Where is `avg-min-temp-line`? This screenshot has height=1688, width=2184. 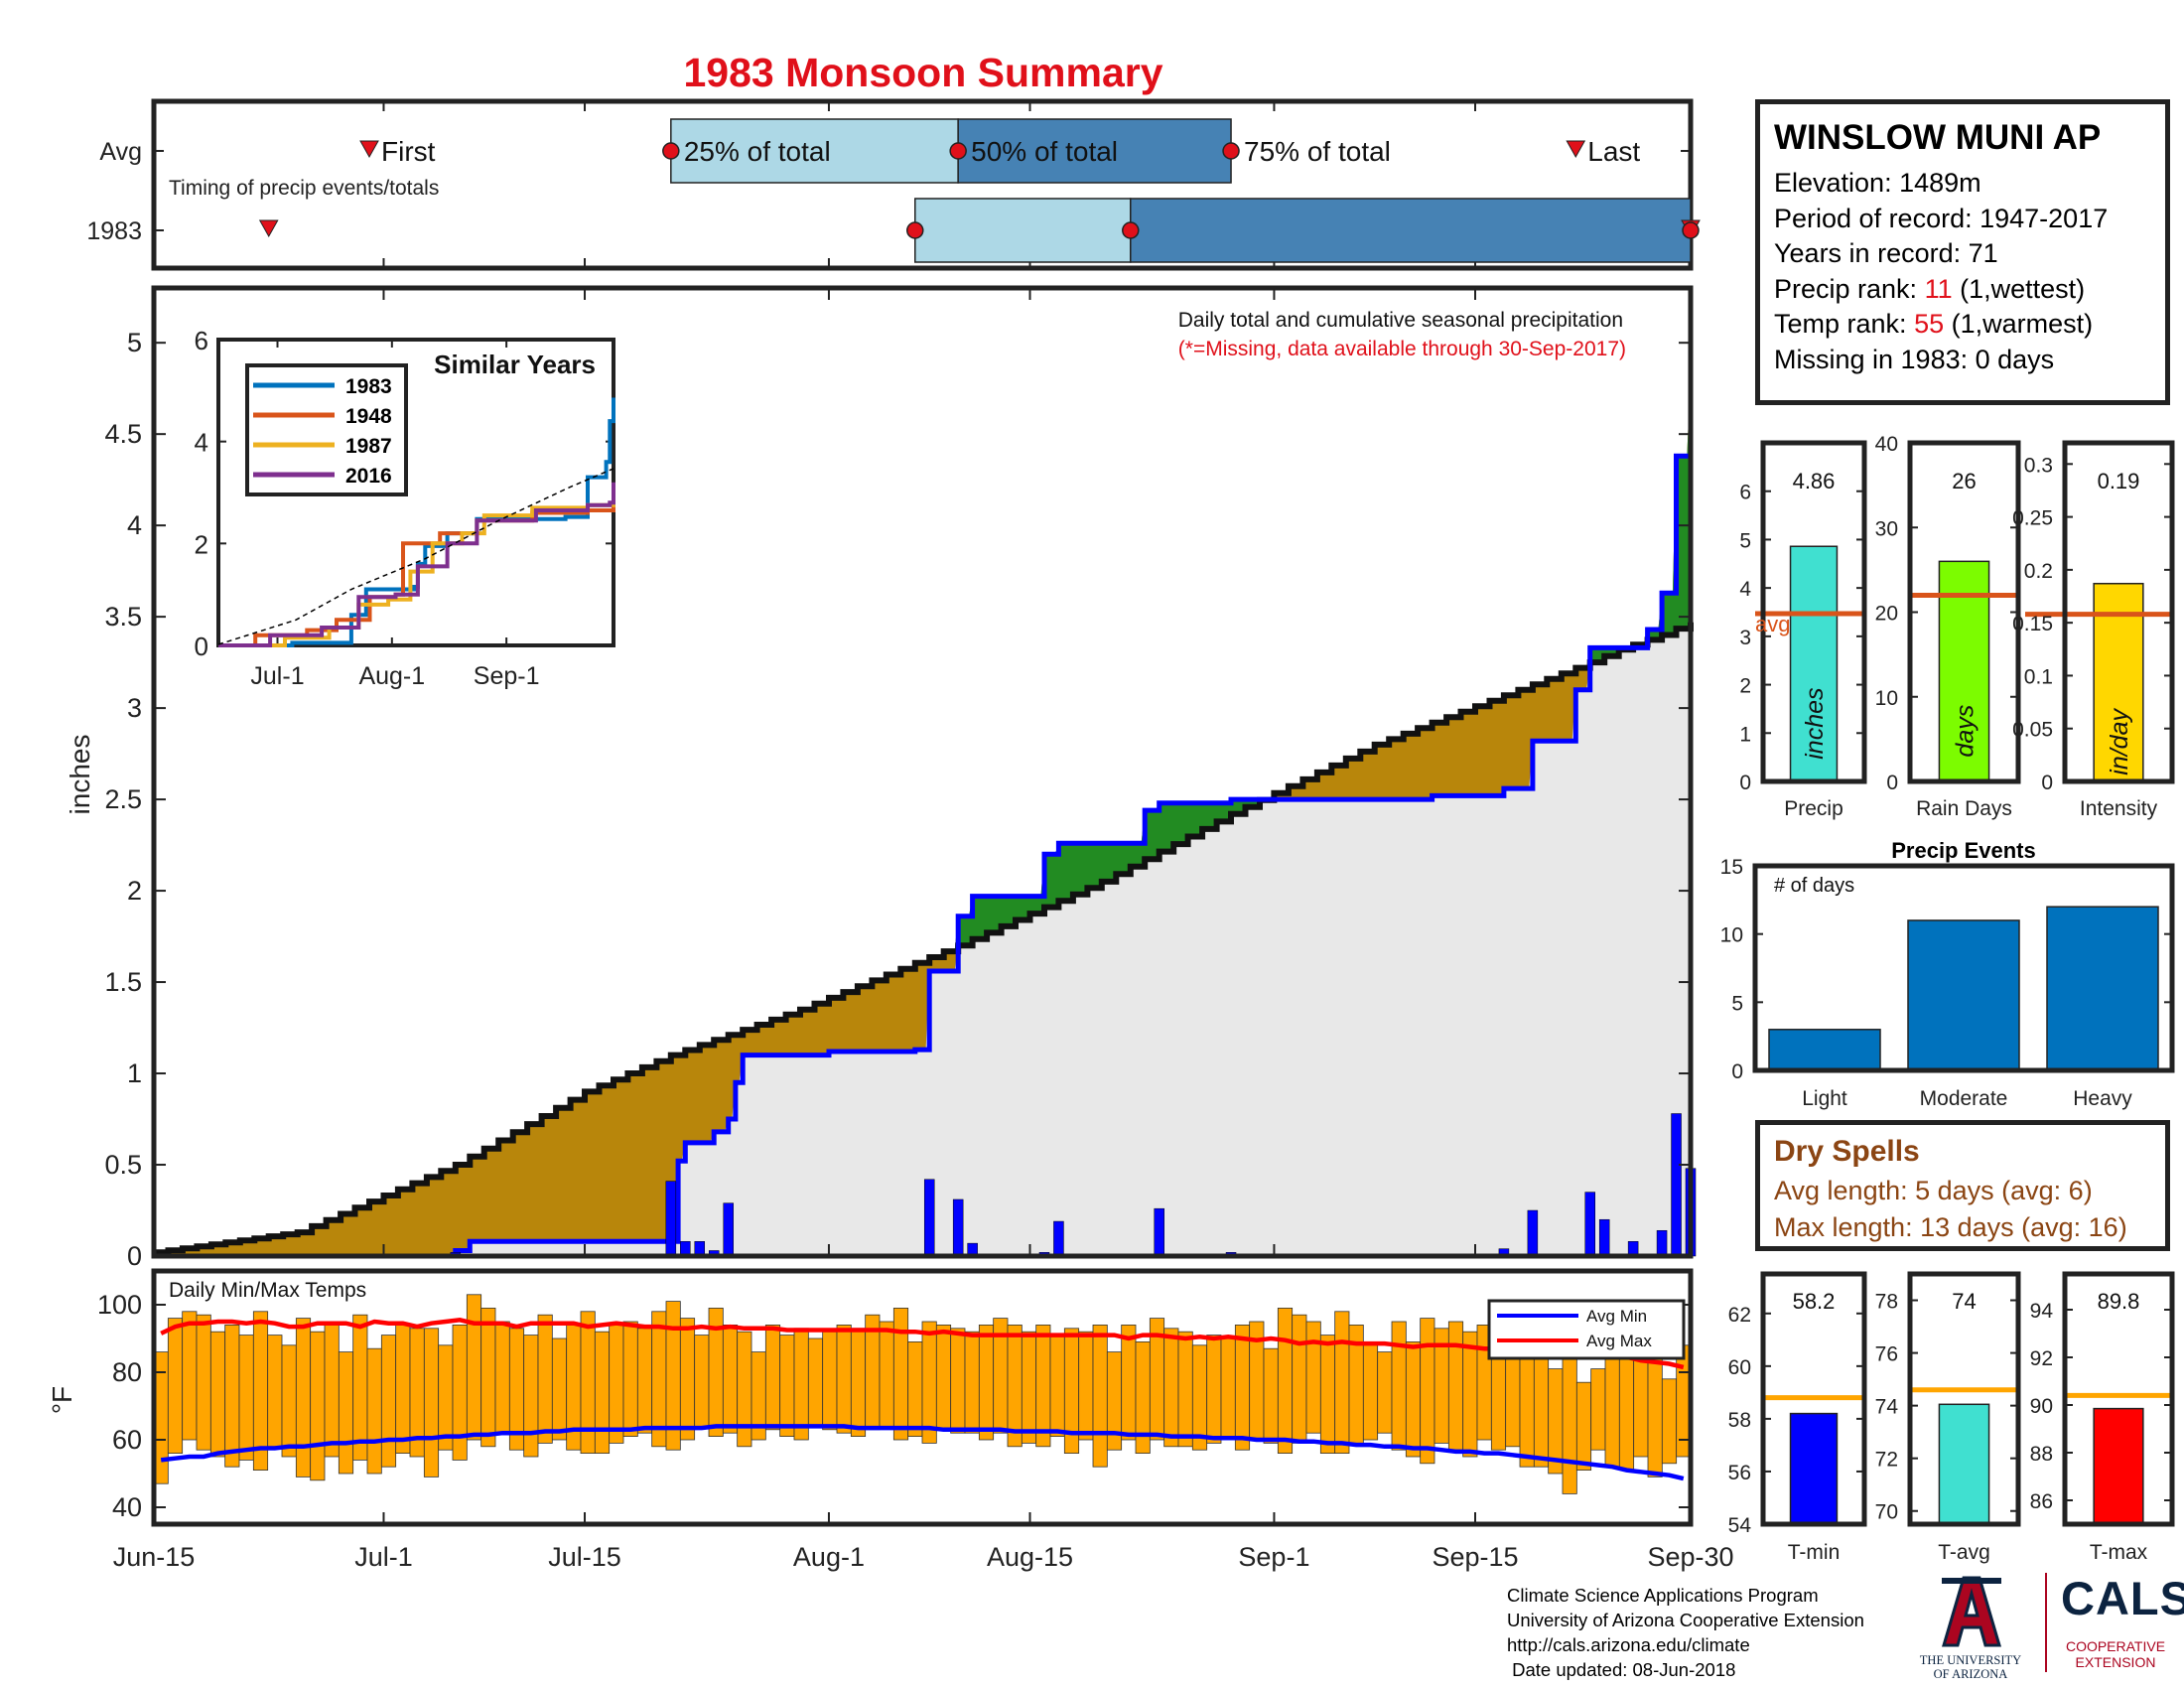 avg-min-temp-line is located at coordinates (922, 1452).